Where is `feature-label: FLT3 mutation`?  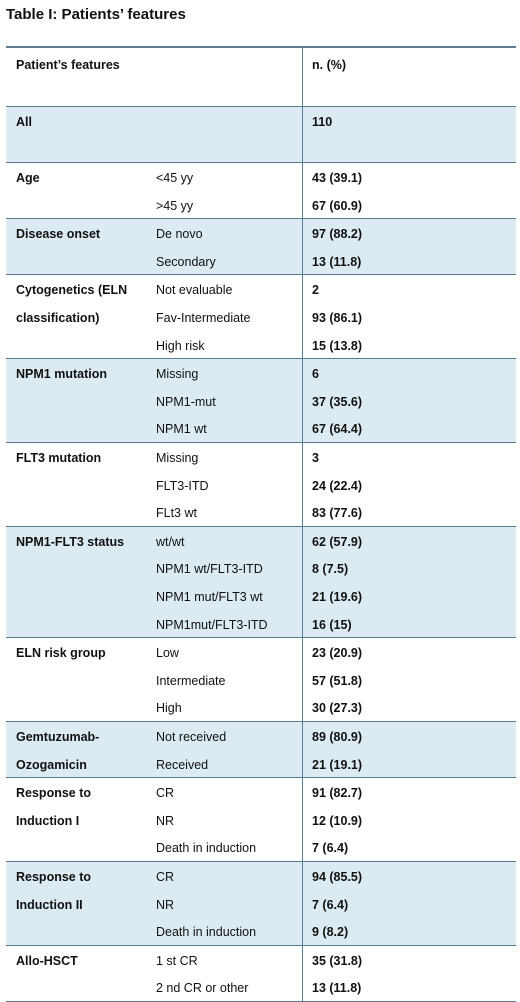 feature-label: FLT3 mutation is located at coordinates (59, 458).